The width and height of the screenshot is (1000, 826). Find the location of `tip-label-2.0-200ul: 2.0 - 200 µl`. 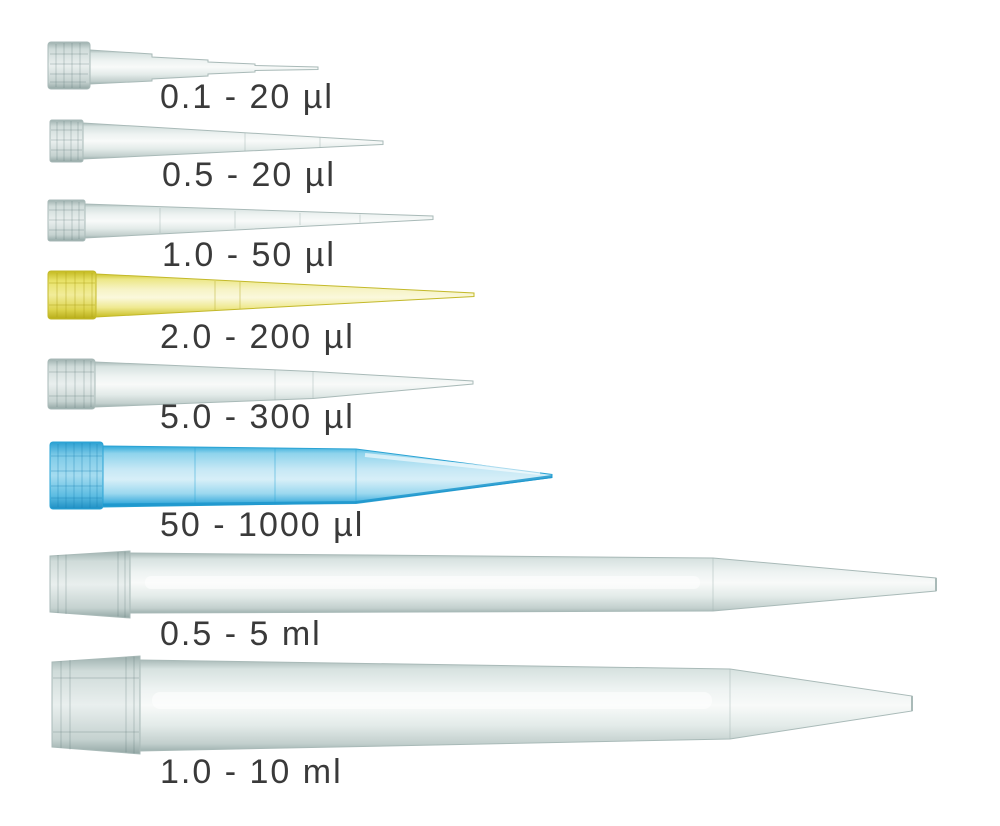

tip-label-2.0-200ul: 2.0 - 200 µl is located at coordinates (257, 337).